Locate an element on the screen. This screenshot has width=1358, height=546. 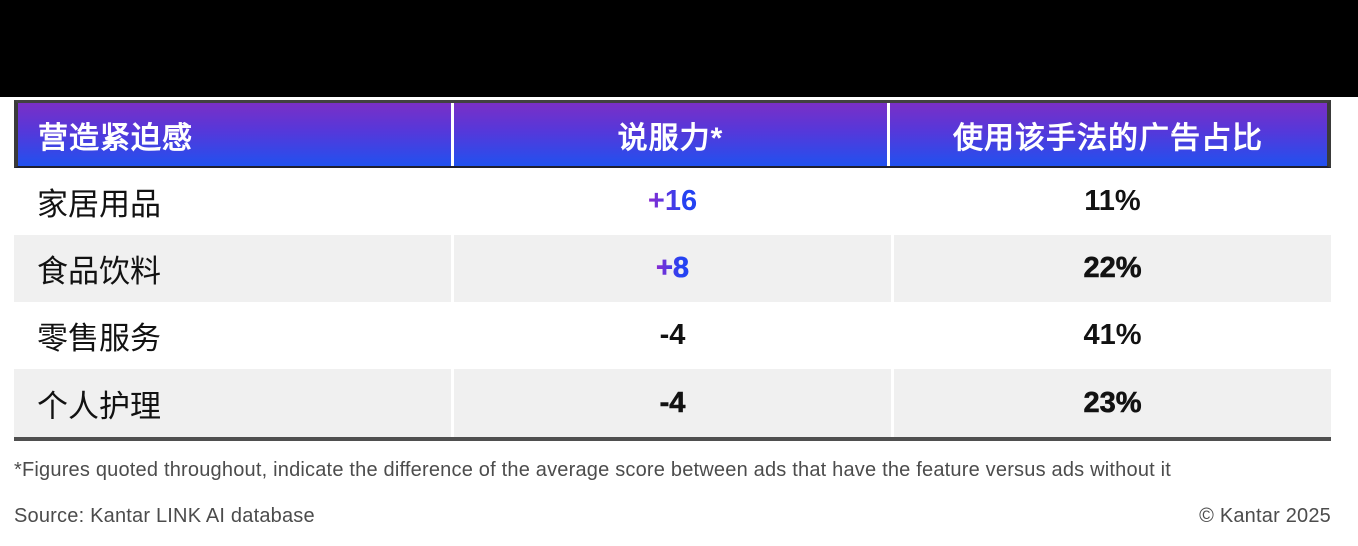
persuasion-value: +16 is located at coordinates (672, 201).